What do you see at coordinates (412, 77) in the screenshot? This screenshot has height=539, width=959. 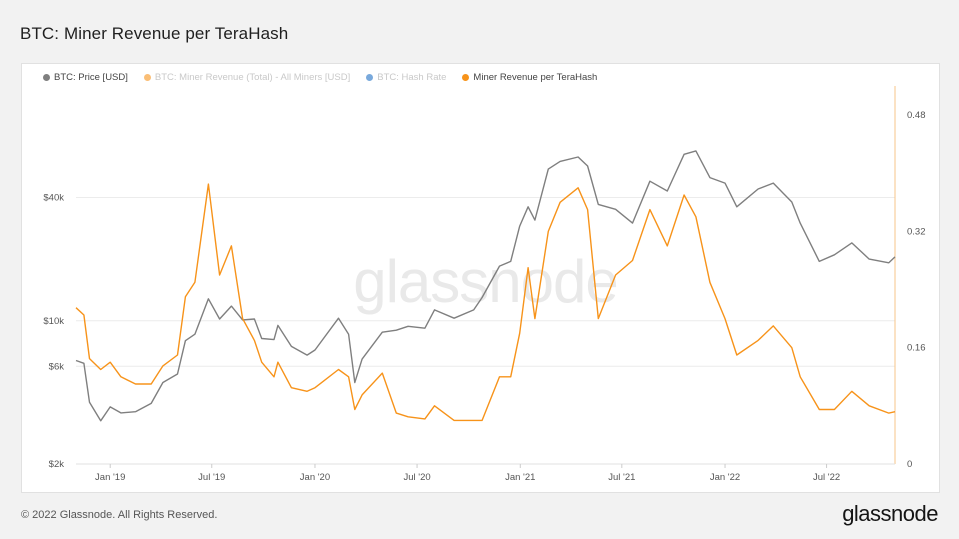 I see `legend-label: BTC: Hash Rate` at bounding box center [412, 77].